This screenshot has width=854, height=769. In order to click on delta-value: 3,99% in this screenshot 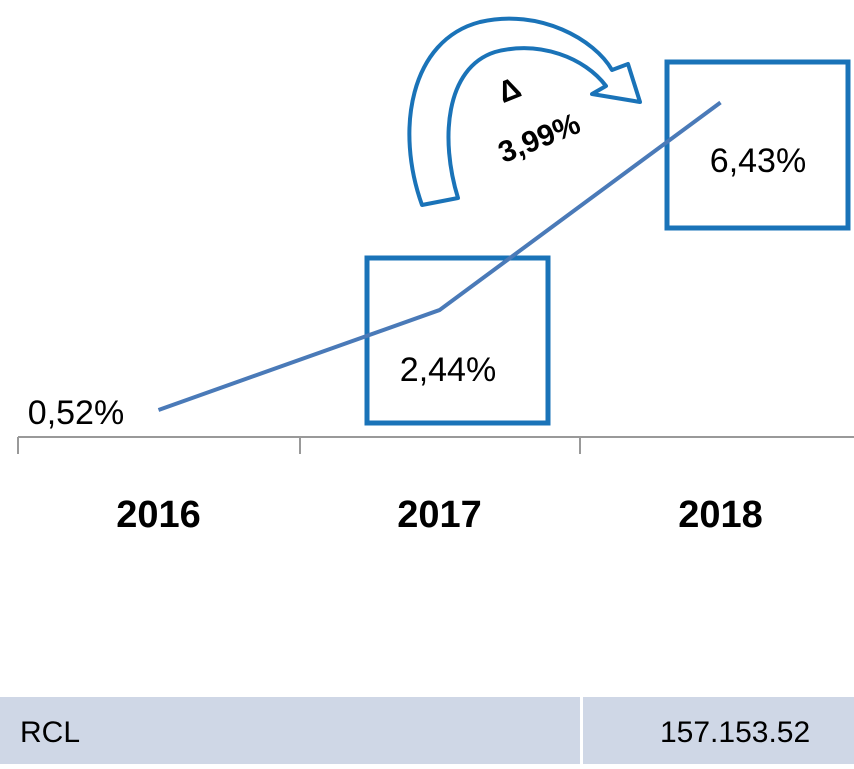, I will do `click(539, 138)`.